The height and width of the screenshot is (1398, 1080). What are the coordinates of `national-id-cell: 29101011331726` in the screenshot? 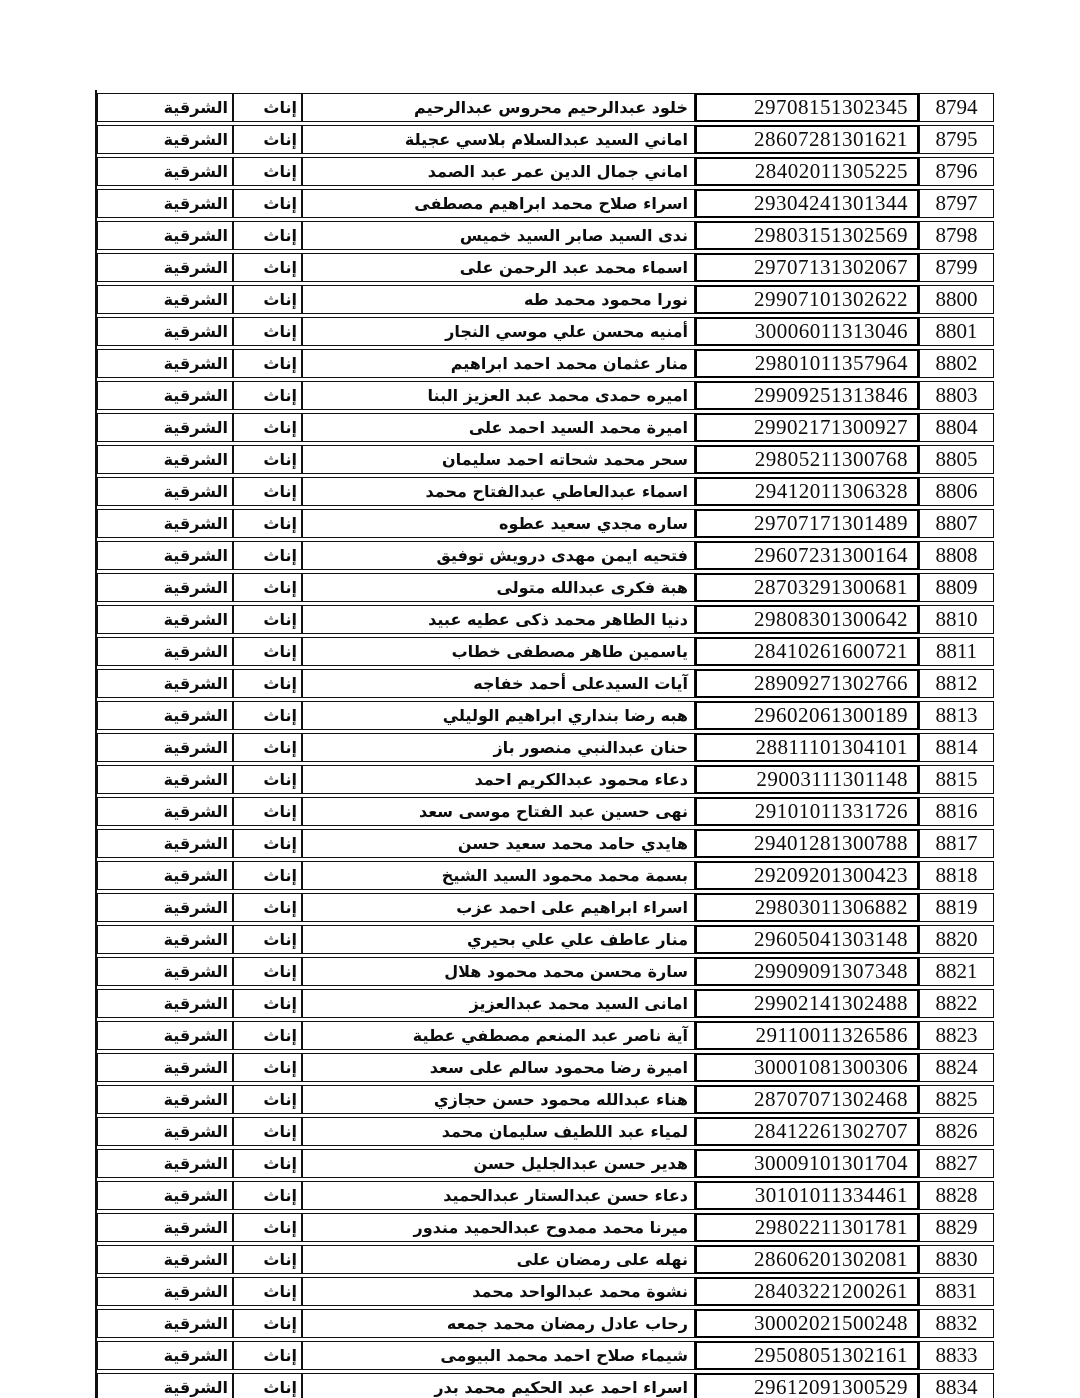 It's located at (807, 811).